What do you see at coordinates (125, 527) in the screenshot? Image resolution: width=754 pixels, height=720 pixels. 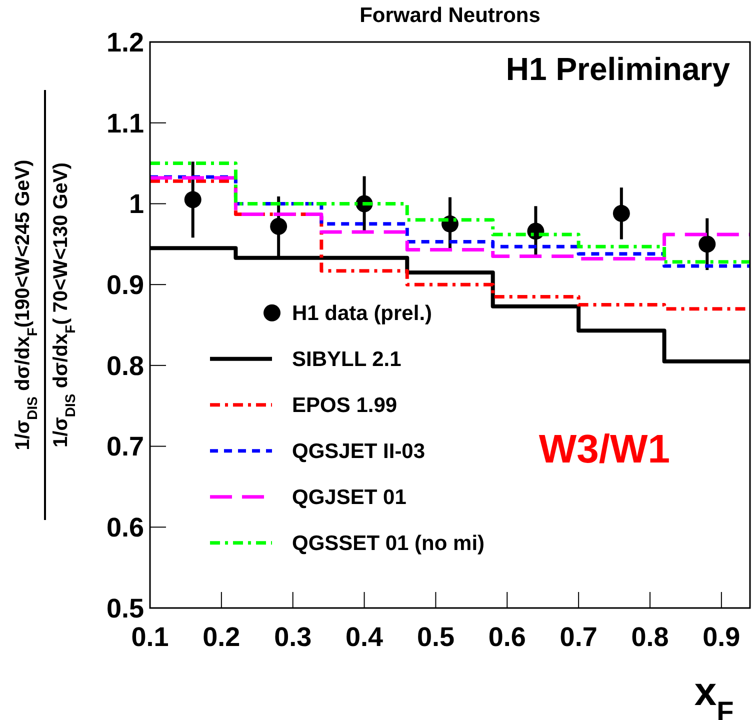 I see `y-tick-label: 0.6` at bounding box center [125, 527].